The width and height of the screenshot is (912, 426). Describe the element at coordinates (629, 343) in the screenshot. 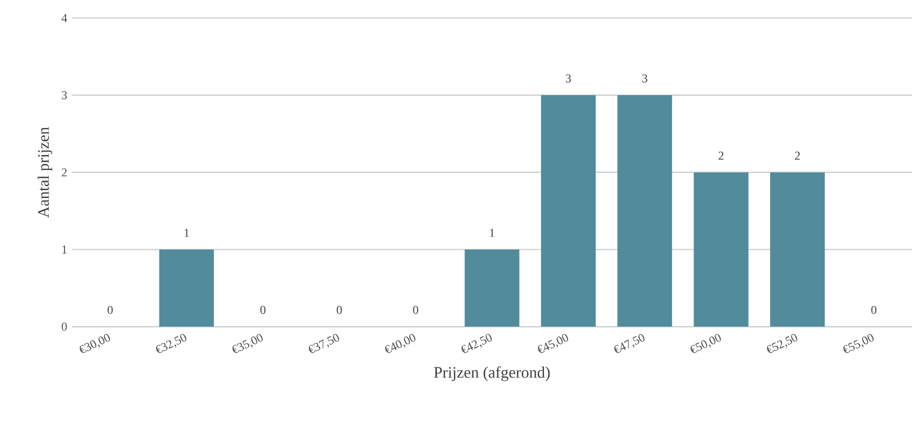

I see `x-tick-label: €47,50` at that location.